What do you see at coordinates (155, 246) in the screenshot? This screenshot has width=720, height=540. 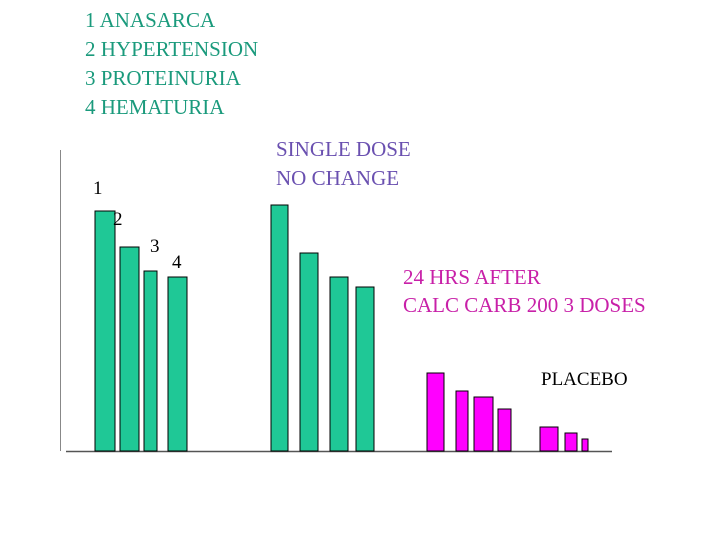 I see `bar-label-3: 3` at bounding box center [155, 246].